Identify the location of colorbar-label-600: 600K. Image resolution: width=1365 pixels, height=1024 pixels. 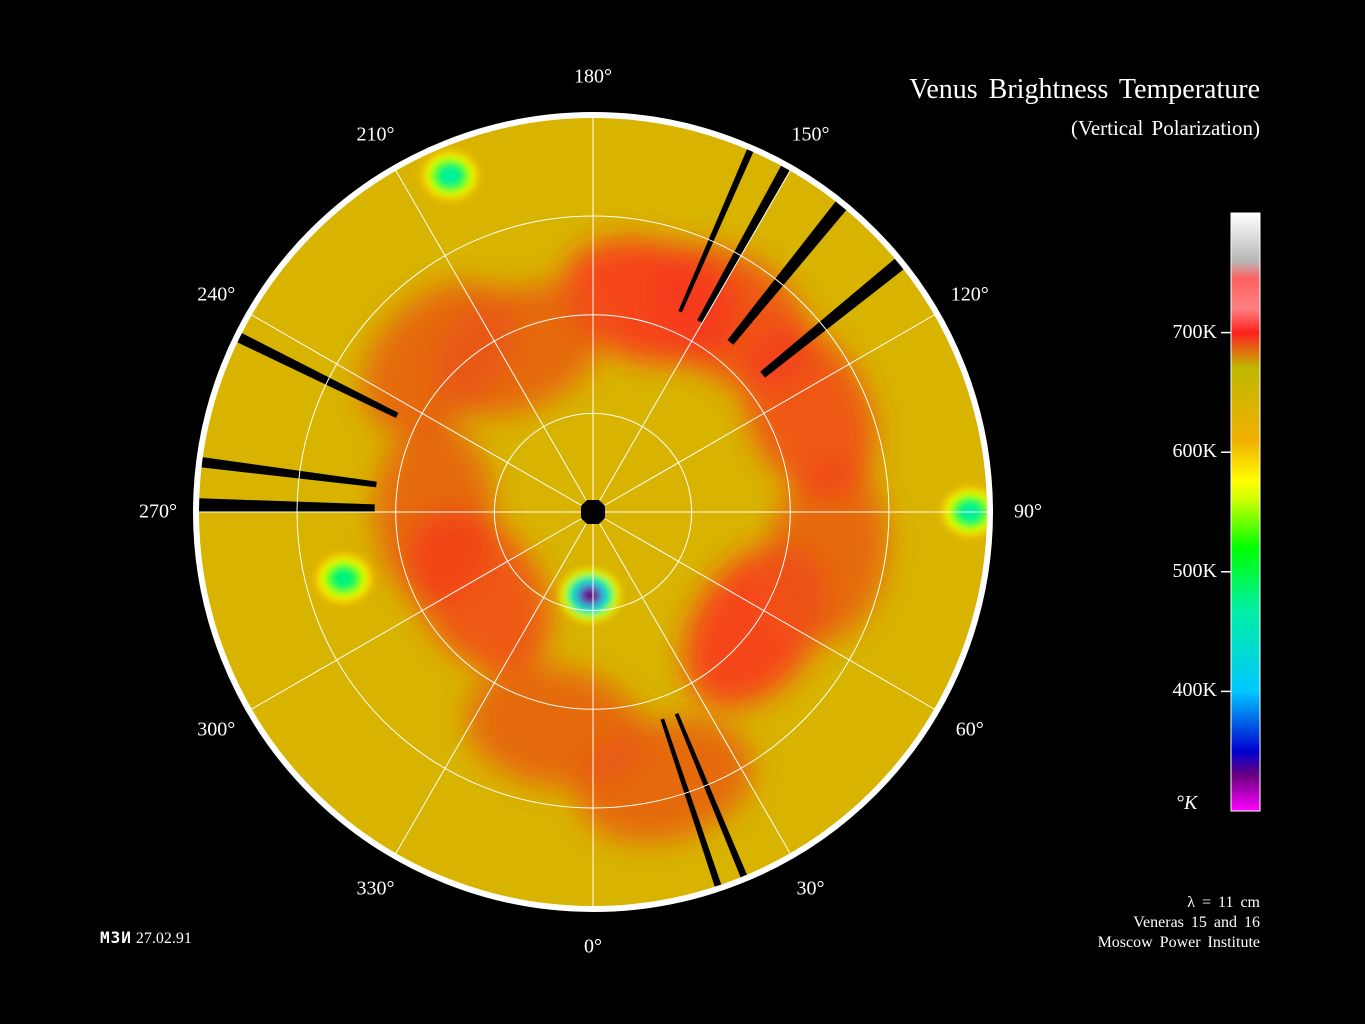
(1194, 451).